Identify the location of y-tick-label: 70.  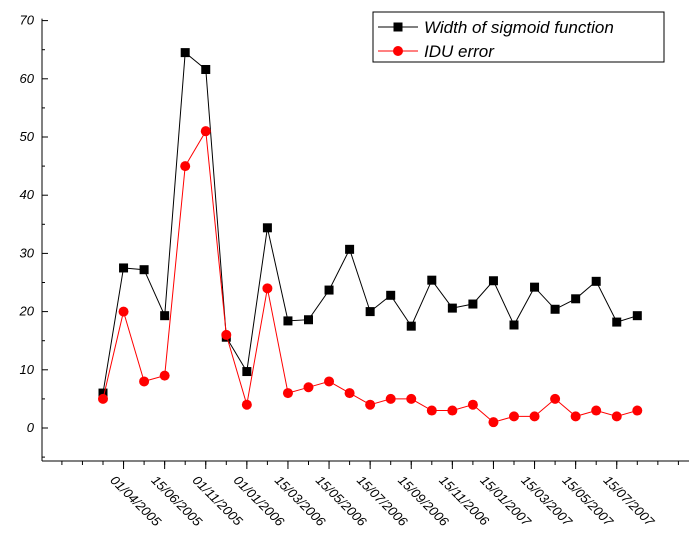
(27, 20).